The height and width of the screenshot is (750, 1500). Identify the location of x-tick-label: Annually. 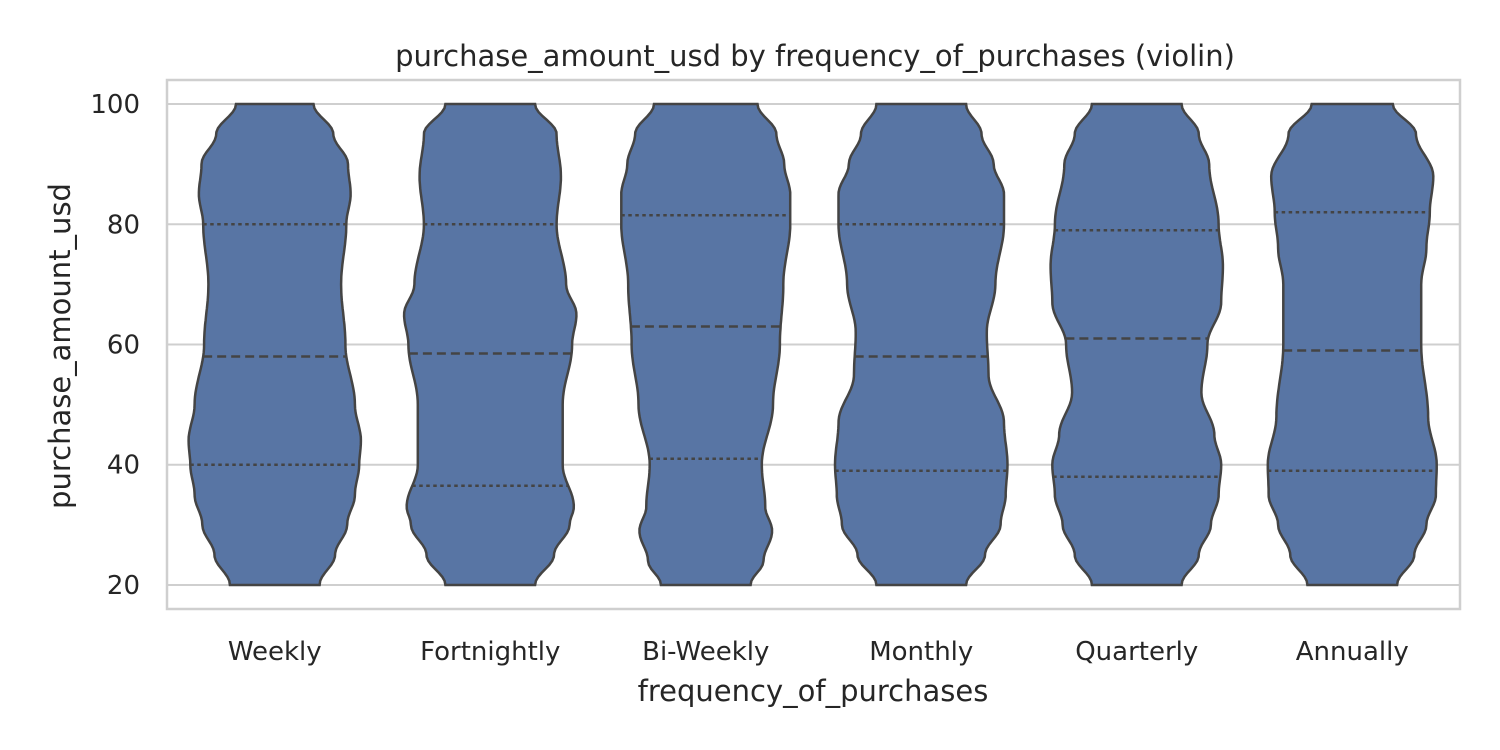
(1352, 652).